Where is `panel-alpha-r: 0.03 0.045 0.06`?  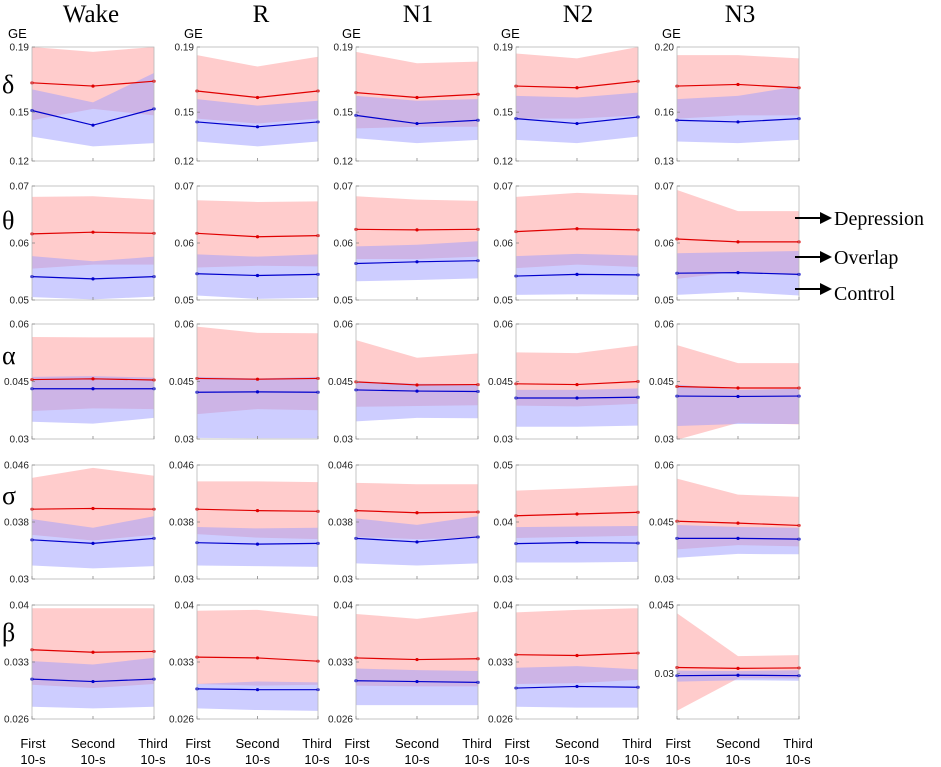 panel-alpha-r: 0.03 0.045 0.06 is located at coordinates (244, 383).